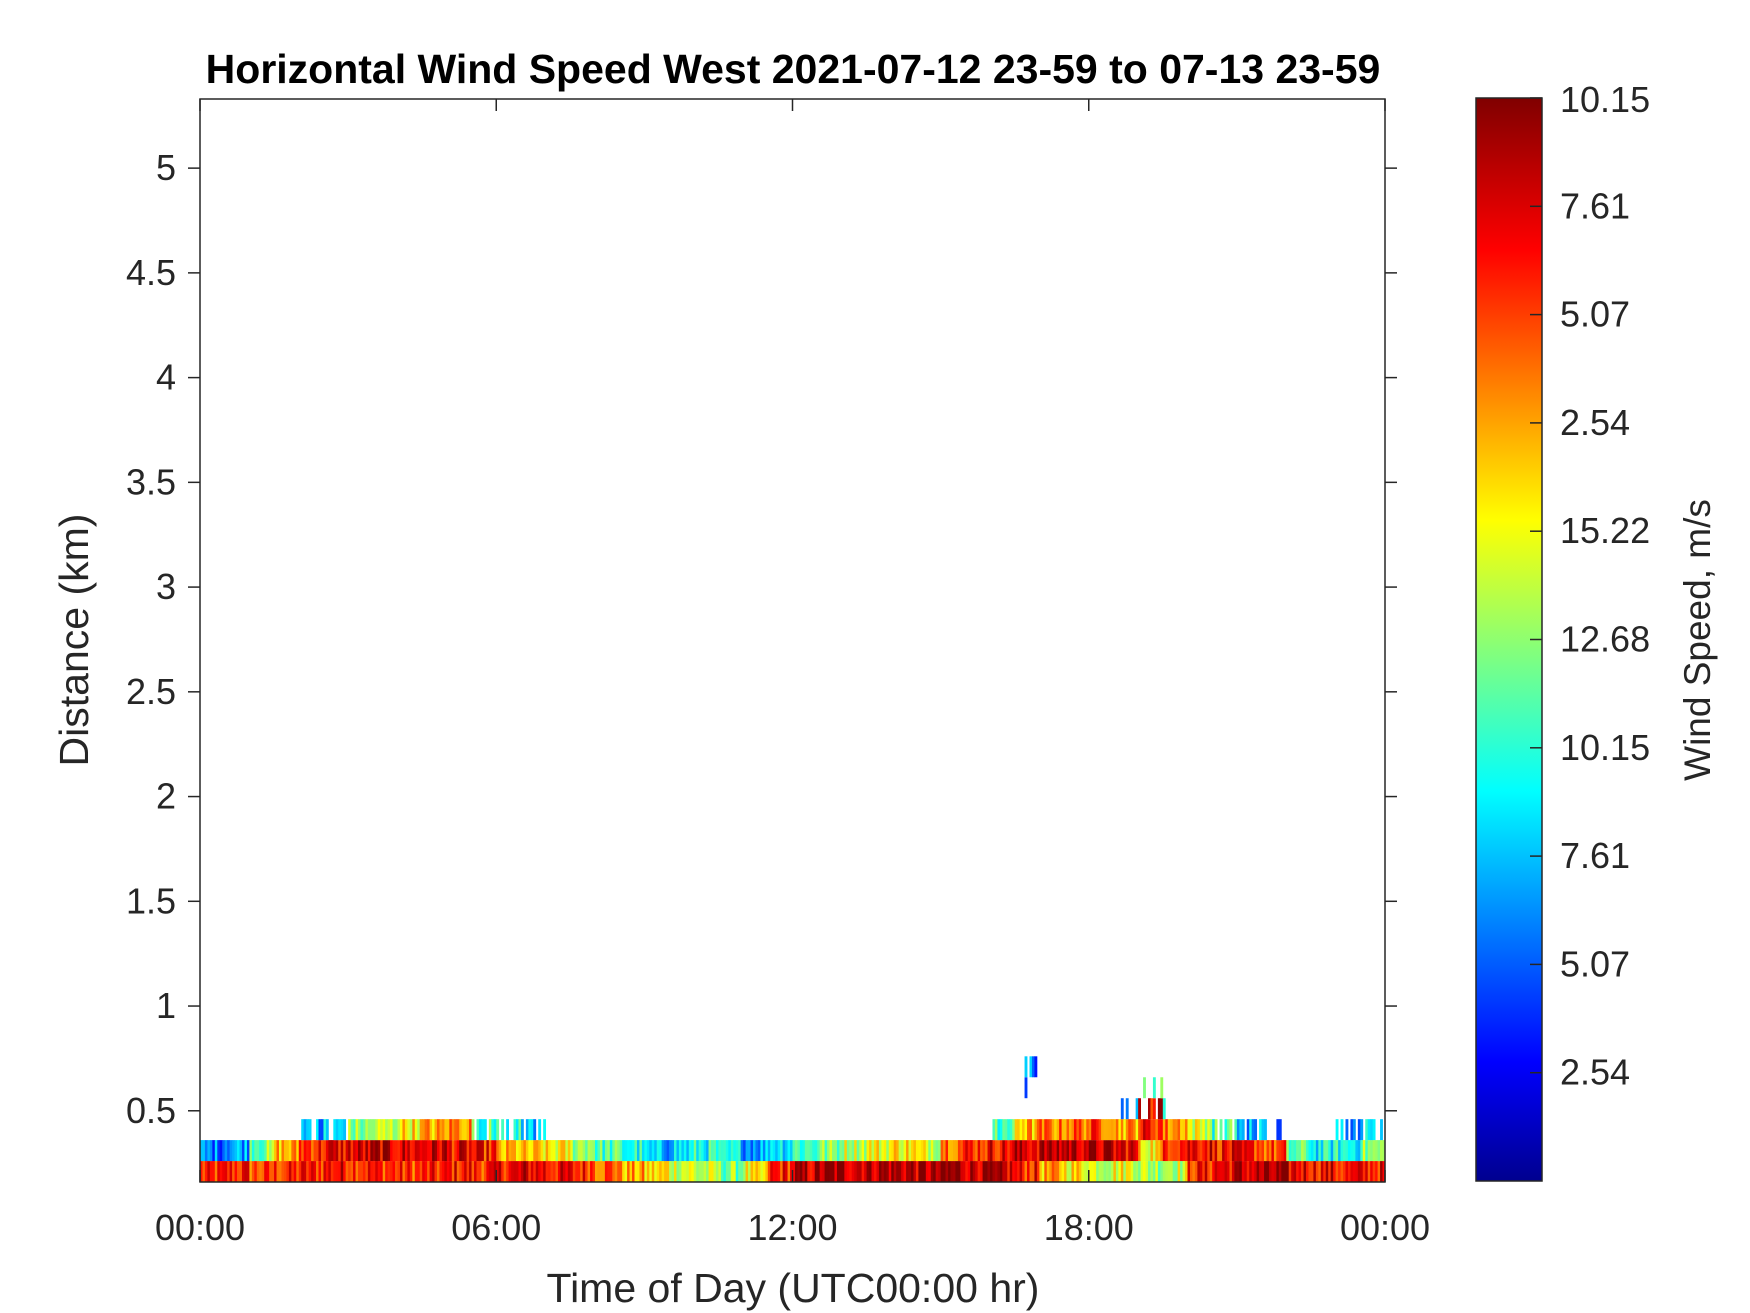 The width and height of the screenshot is (1750, 1313). What do you see at coordinates (1385, 1227) in the screenshot?
I see `x-tick-label: 00:00` at bounding box center [1385, 1227].